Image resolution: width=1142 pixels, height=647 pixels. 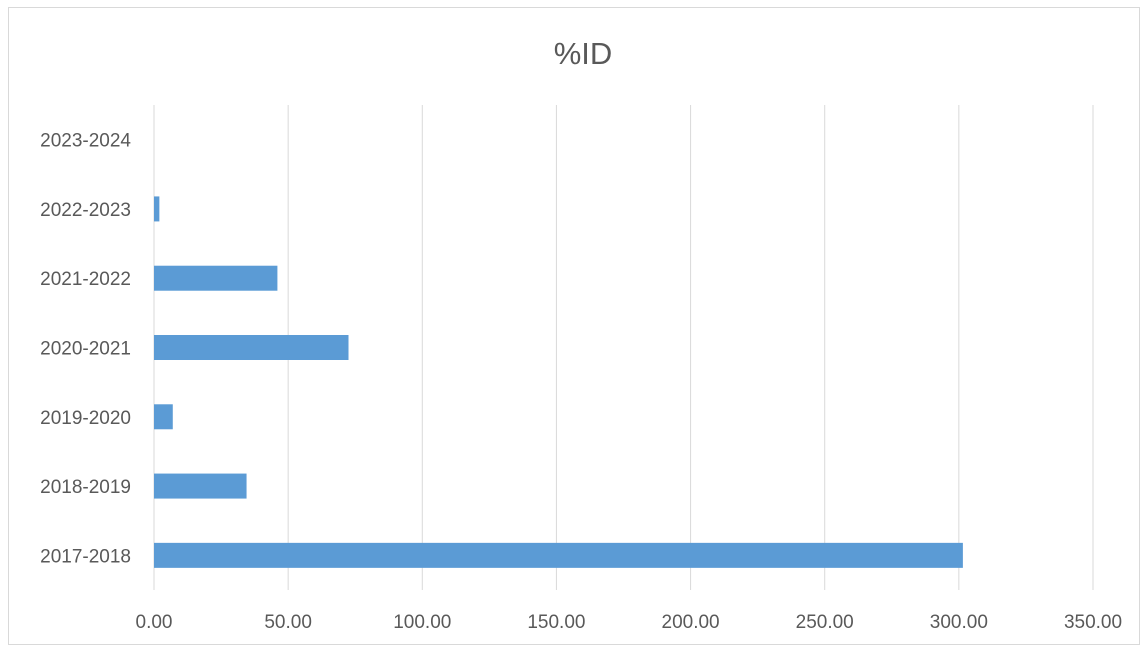 What do you see at coordinates (558, 555) in the screenshot?
I see `bar-2017-2018` at bounding box center [558, 555].